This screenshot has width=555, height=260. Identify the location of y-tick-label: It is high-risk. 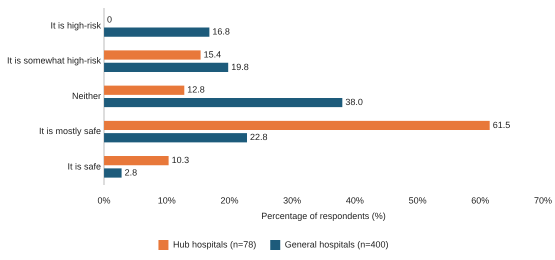
(76, 25).